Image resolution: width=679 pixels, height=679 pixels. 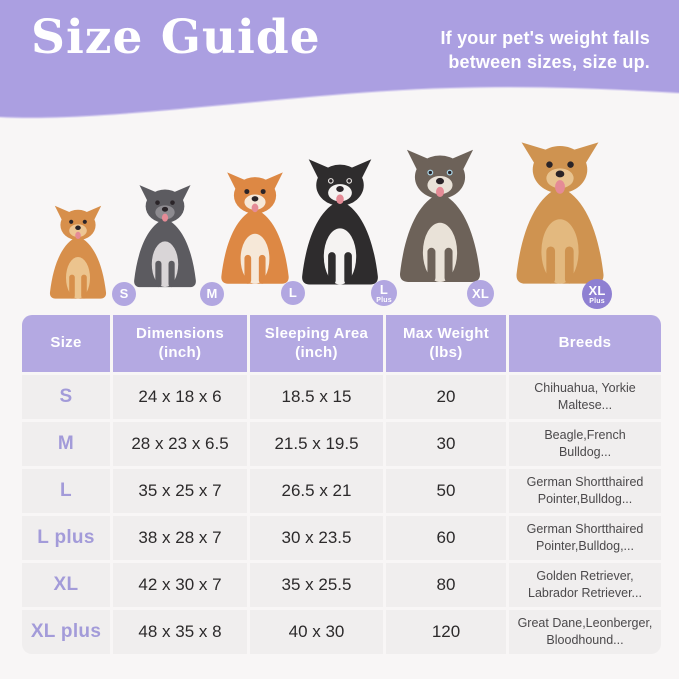 What do you see at coordinates (597, 290) in the screenshot?
I see `size-badge-xl-plus-label: XL` at bounding box center [597, 290].